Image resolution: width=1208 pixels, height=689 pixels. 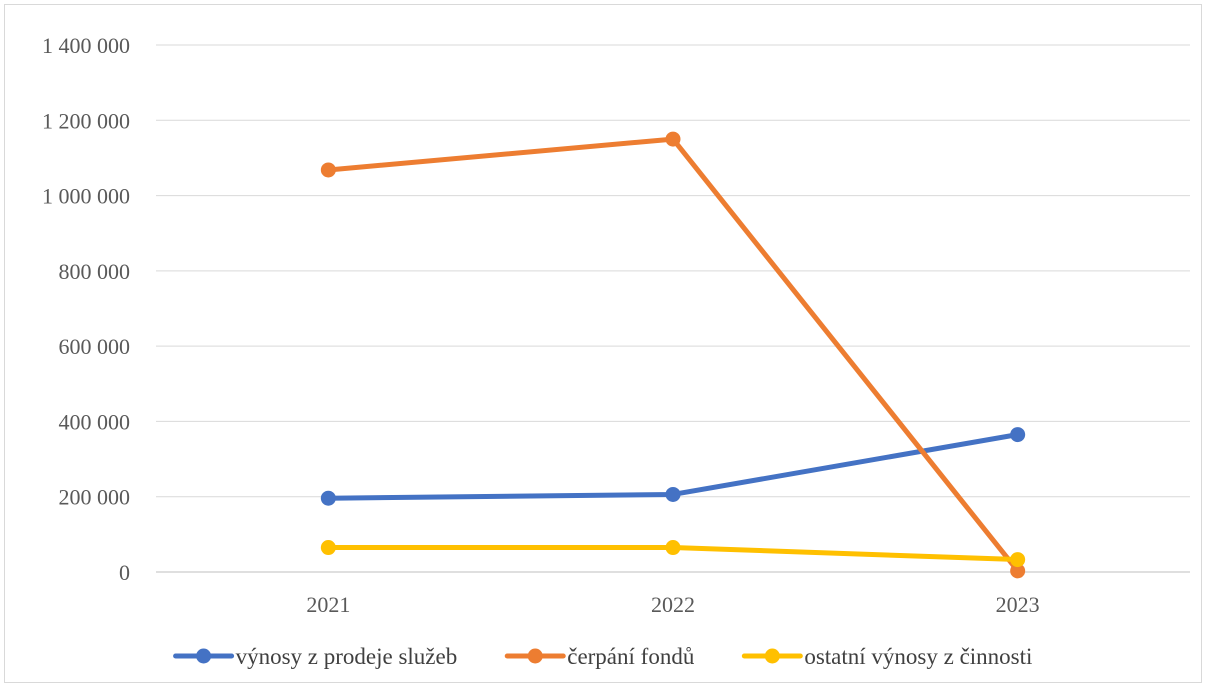 What do you see at coordinates (95, 271) in the screenshot?
I see `y-tick-label: 800 000` at bounding box center [95, 271].